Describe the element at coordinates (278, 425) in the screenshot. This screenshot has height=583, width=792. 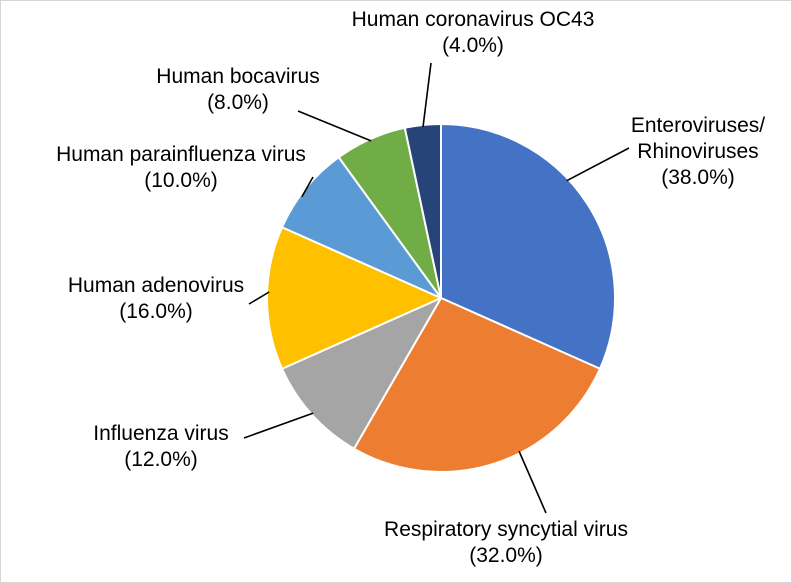
I see `leader-line-influenza-virus` at that location.